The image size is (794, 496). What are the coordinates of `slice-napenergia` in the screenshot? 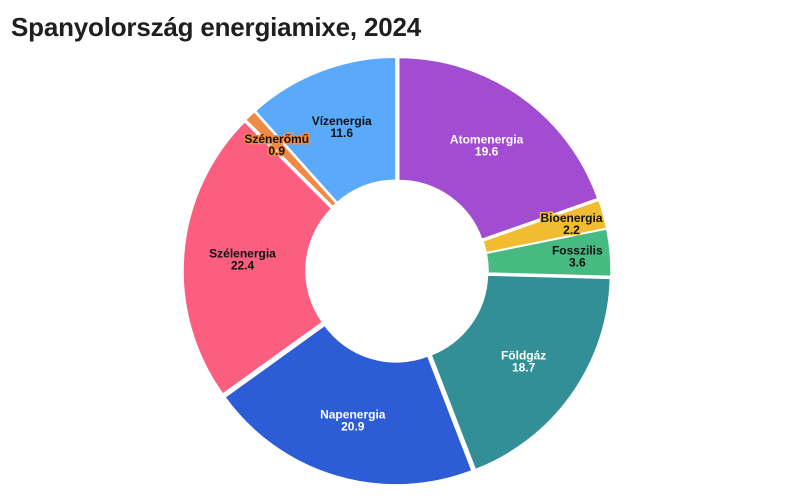 It's located at (348, 405).